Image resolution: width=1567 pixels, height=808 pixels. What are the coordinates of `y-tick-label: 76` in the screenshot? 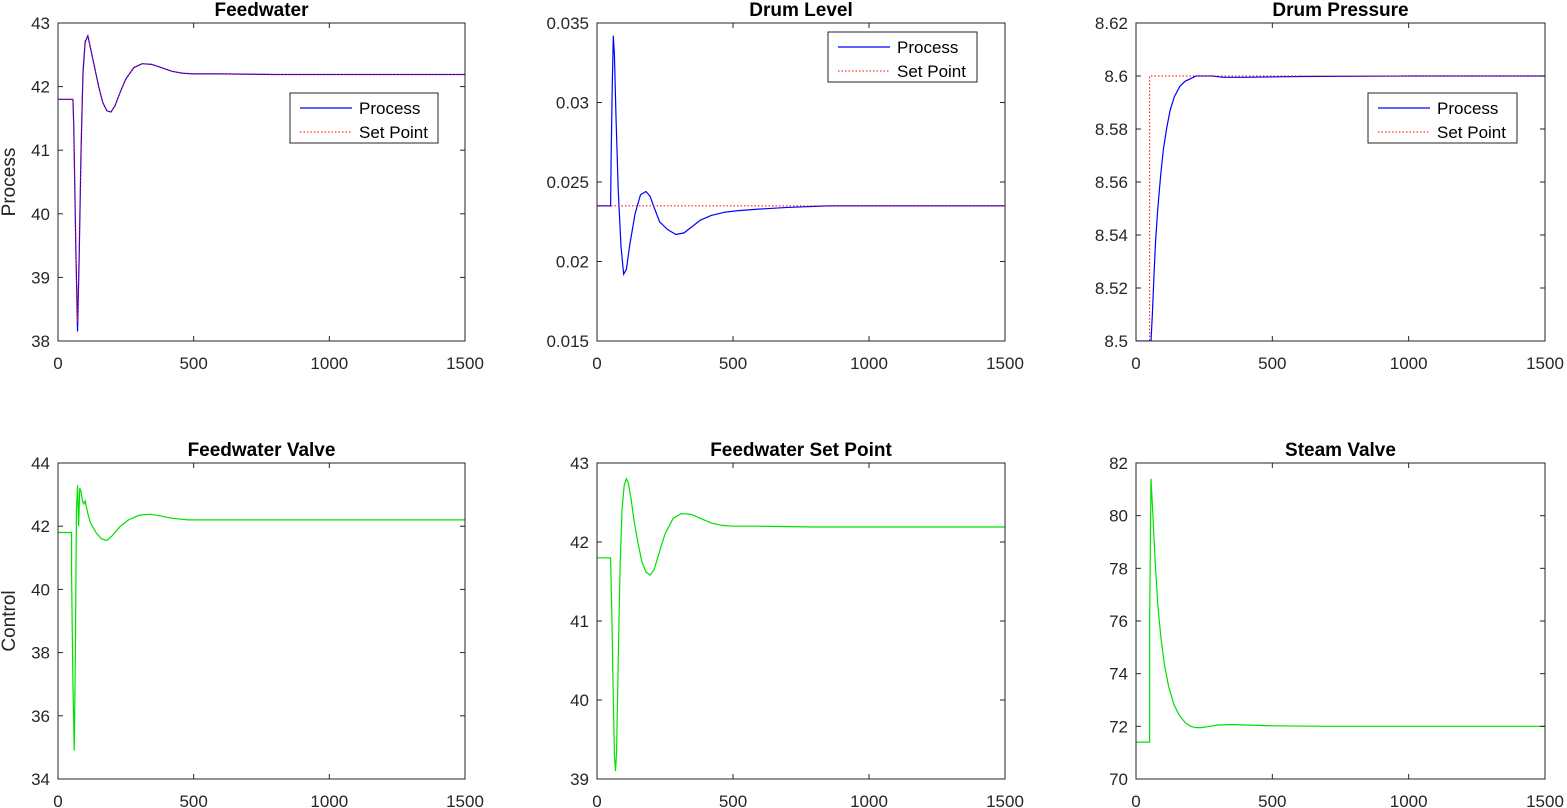 It's located at (1118, 621).